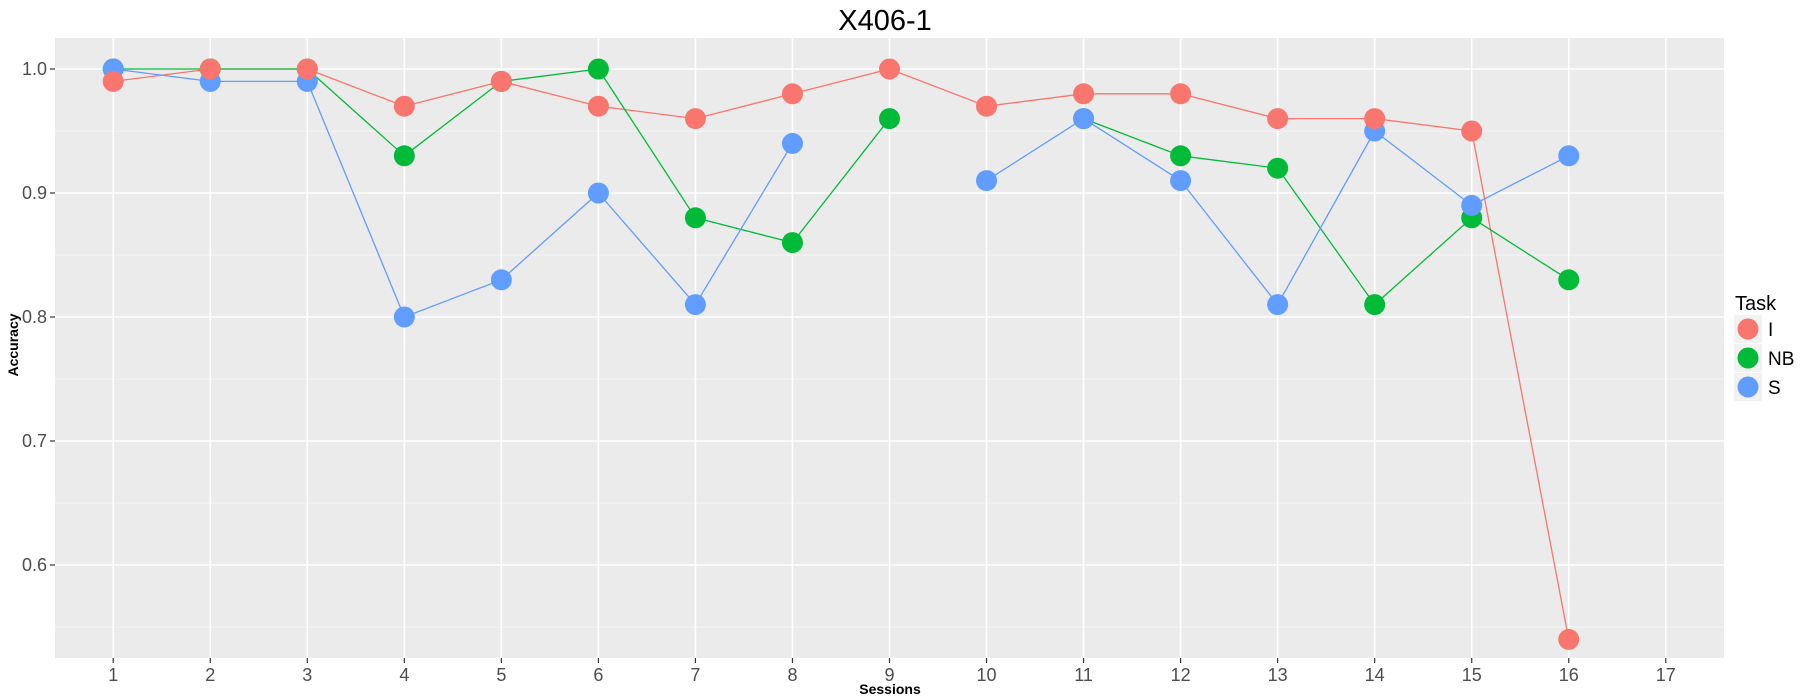 This screenshot has height=700, width=1800. Describe the element at coordinates (889, 675) in the screenshot. I see `x-tick-label: 9` at that location.